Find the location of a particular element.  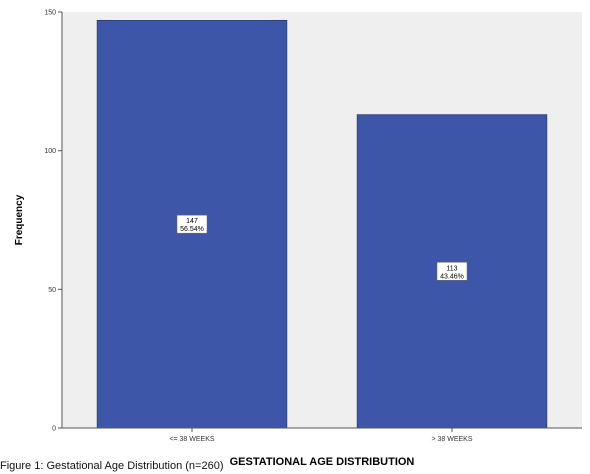

y-tick-label: 50 is located at coordinates (52, 290).